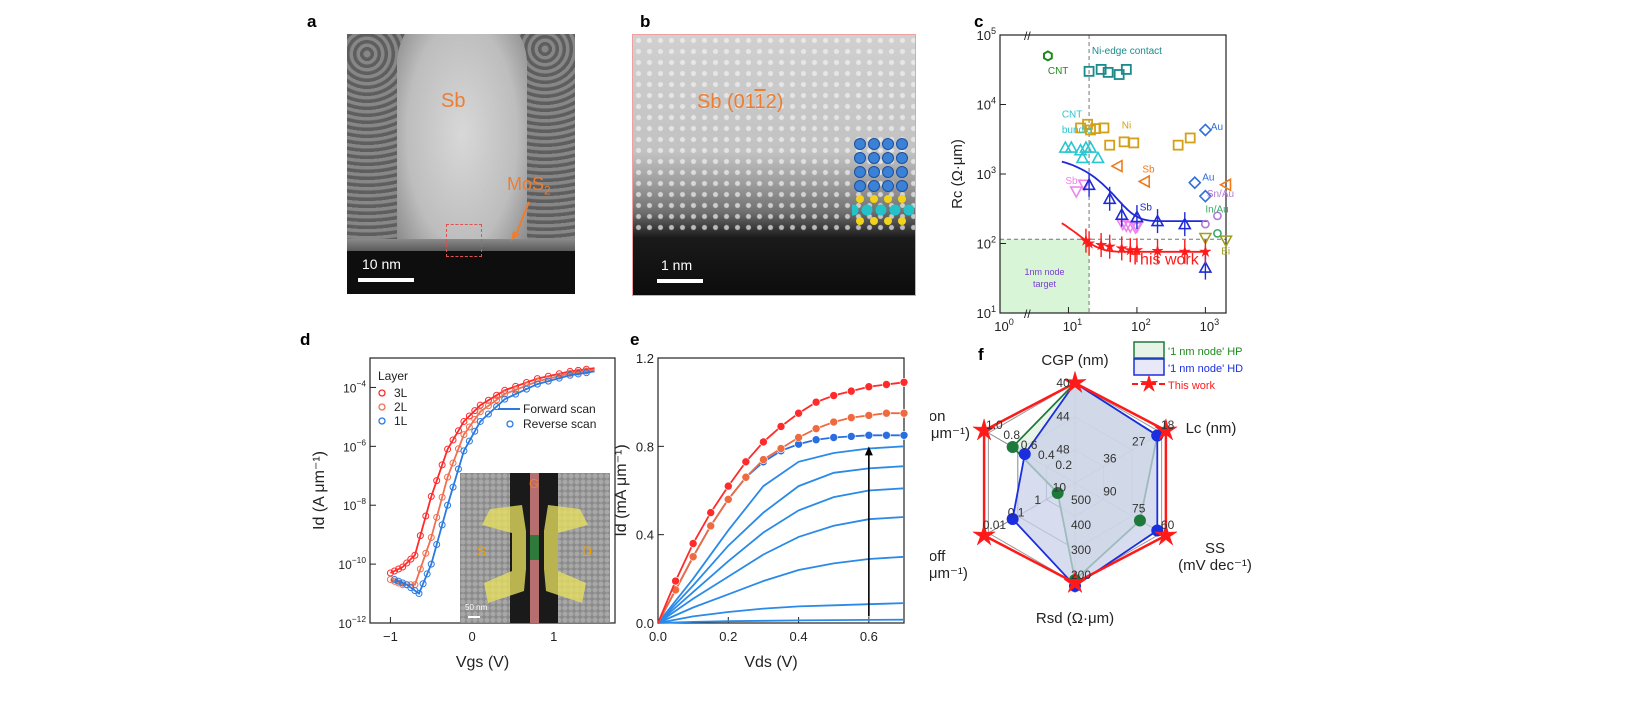 The image size is (1644, 702). I want to click on target-label-line2: target, so click(1045, 284).